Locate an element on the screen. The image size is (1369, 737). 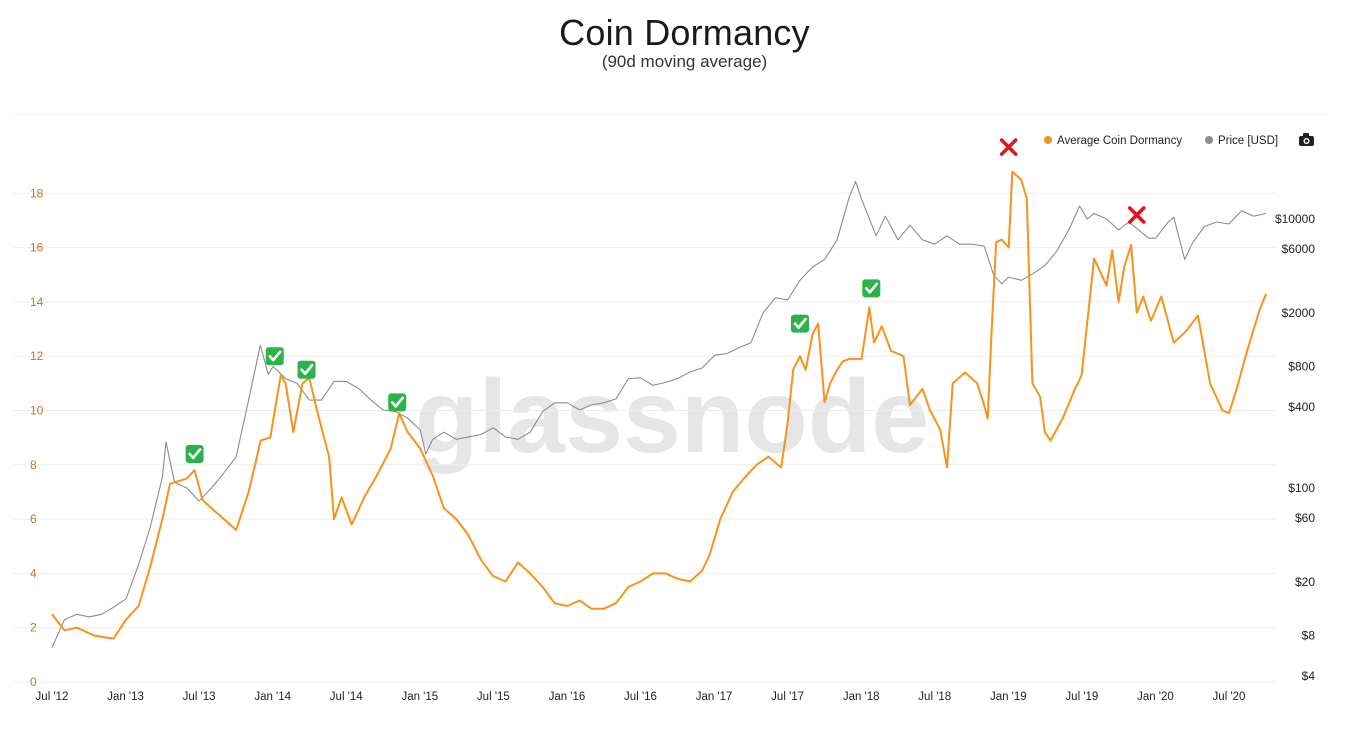
legend: Average Coin Dormancy Price [USD] is located at coordinates (1161, 141).